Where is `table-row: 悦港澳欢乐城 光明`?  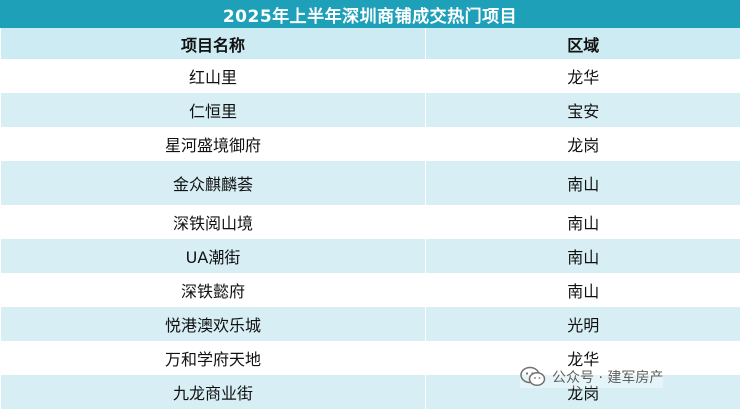 table-row: 悦港澳欢乐城 光明 is located at coordinates (370, 324).